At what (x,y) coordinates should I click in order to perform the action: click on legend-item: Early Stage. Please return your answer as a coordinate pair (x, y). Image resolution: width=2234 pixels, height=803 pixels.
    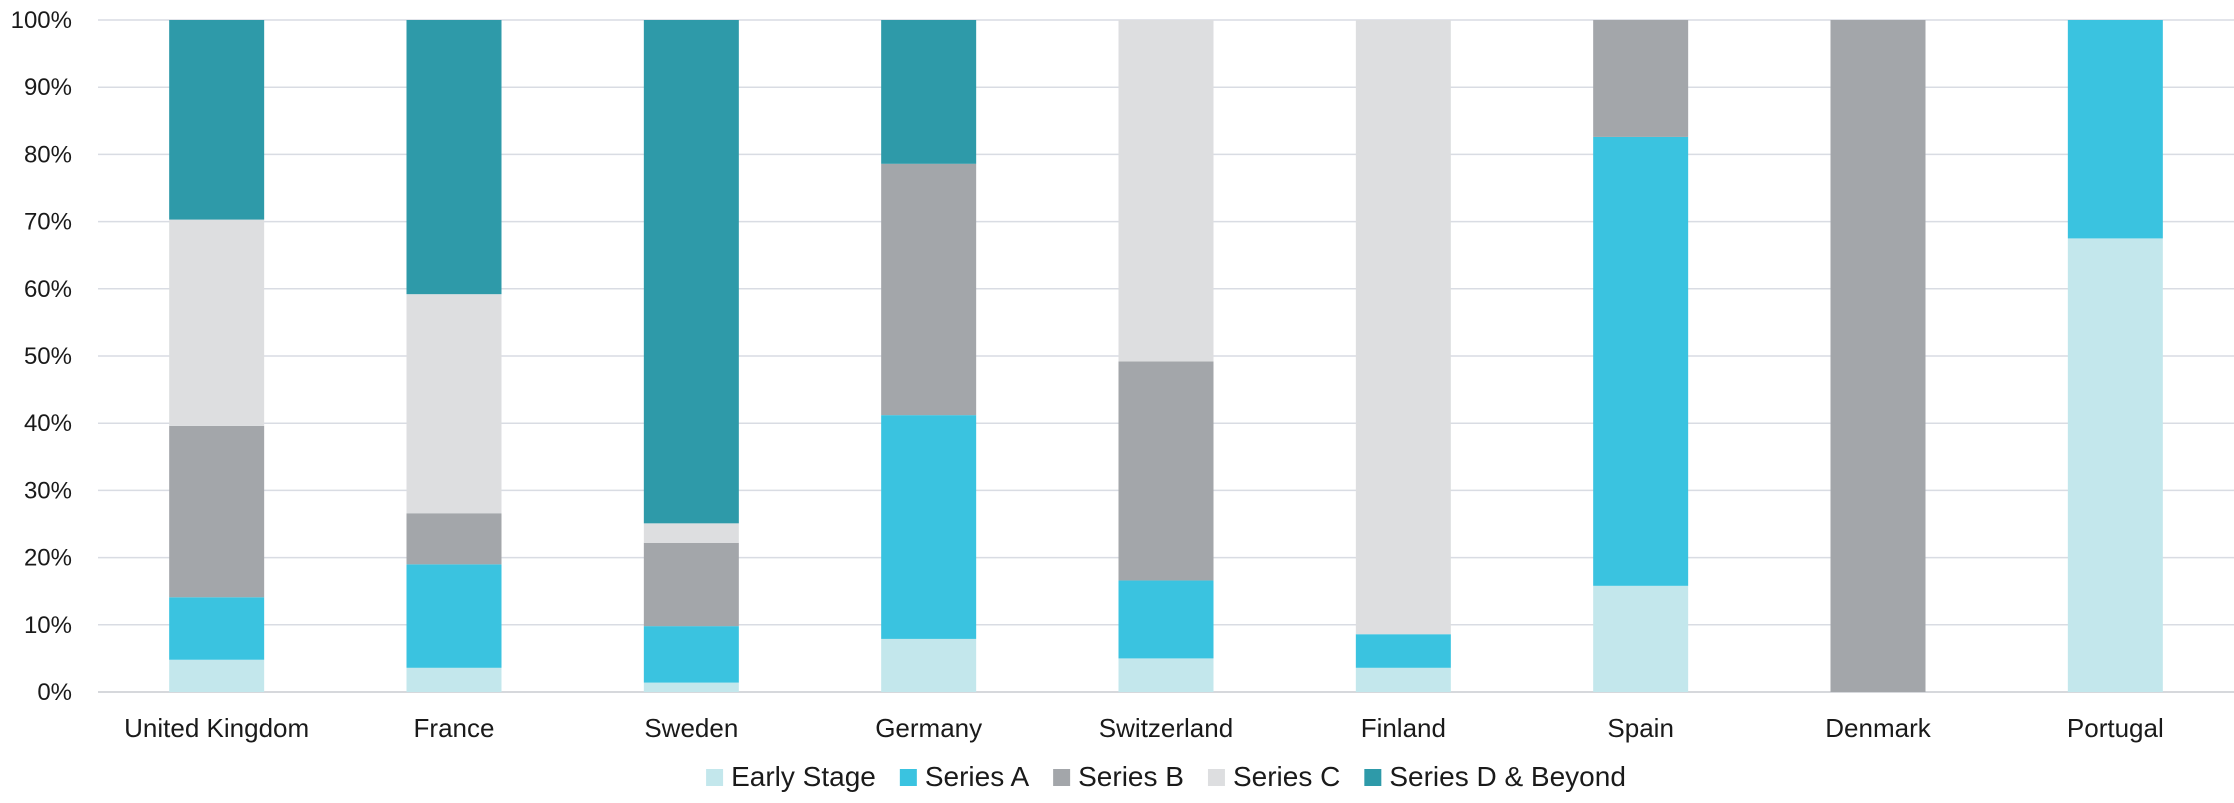
    Looking at the image, I should click on (791, 776).